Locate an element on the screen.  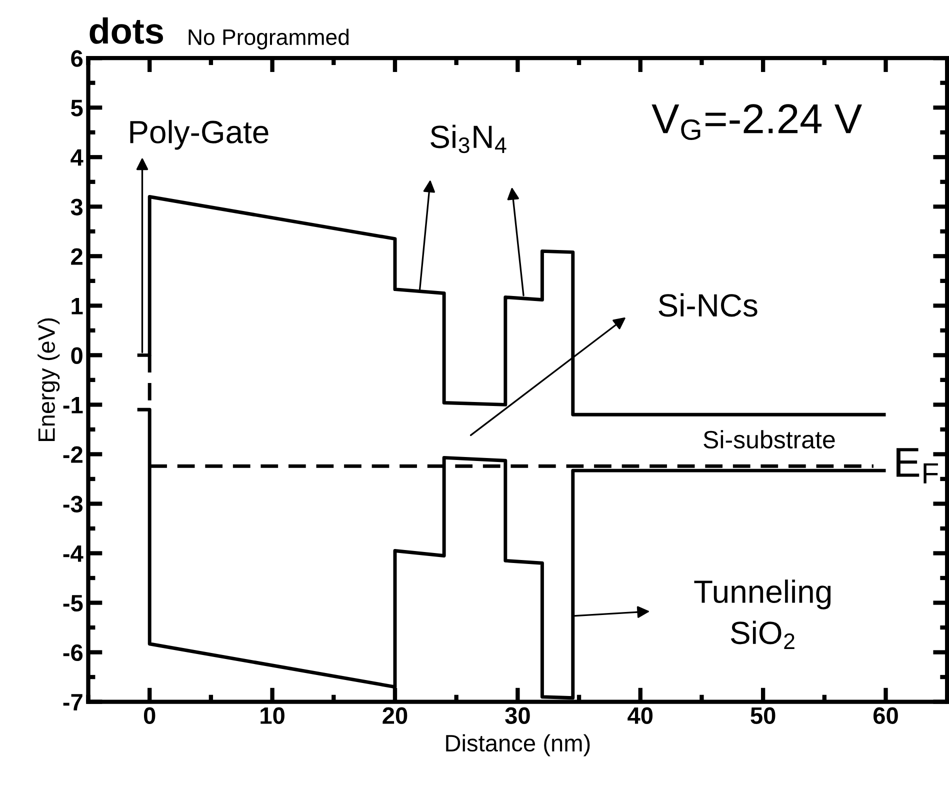
y-tick-label: 5 is located at coordinates (76, 108).